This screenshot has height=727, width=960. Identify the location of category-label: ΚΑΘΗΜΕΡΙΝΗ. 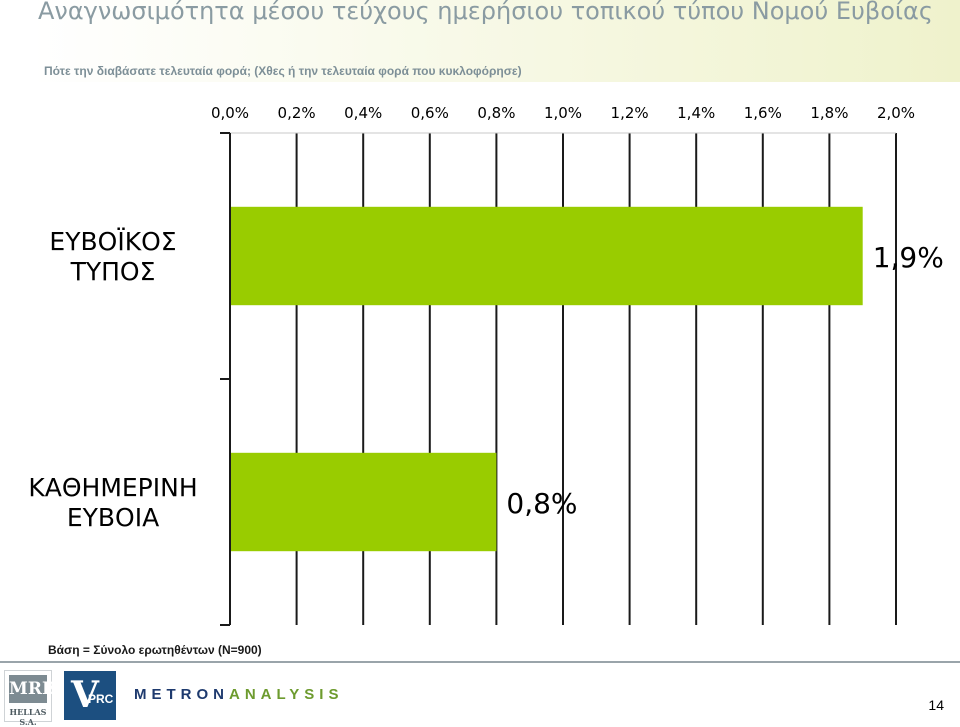
(112, 487).